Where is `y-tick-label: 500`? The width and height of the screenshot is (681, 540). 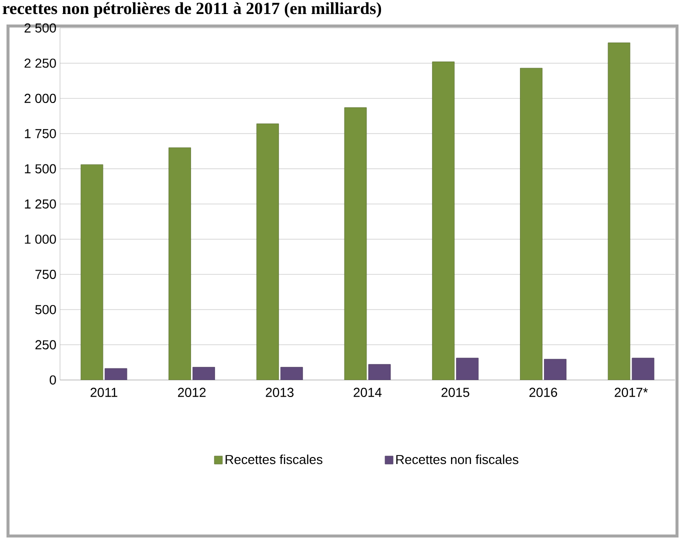 y-tick-label: 500 is located at coordinates (45, 309).